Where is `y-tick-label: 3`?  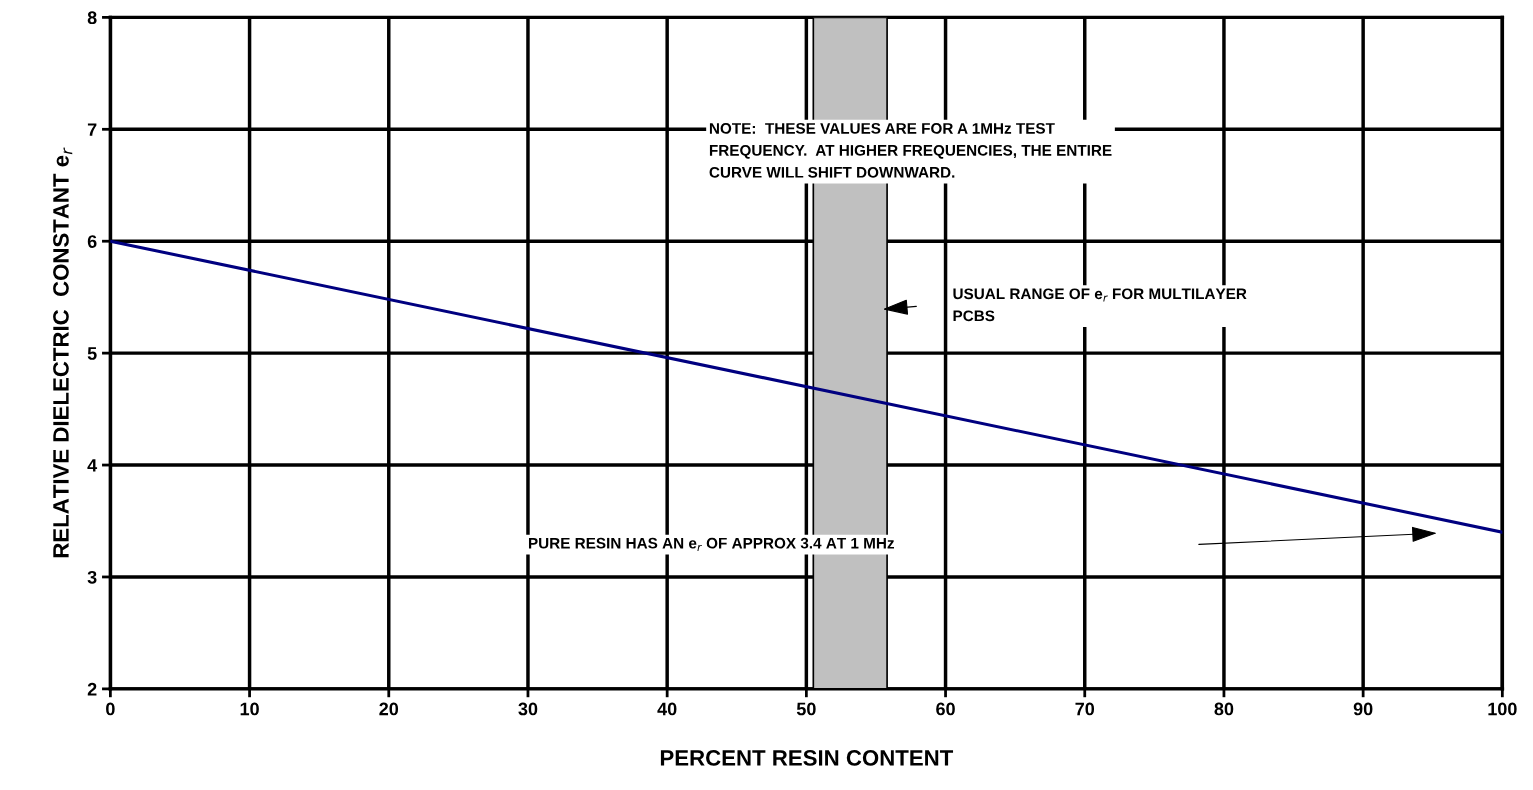 y-tick-label: 3 is located at coordinates (92, 577).